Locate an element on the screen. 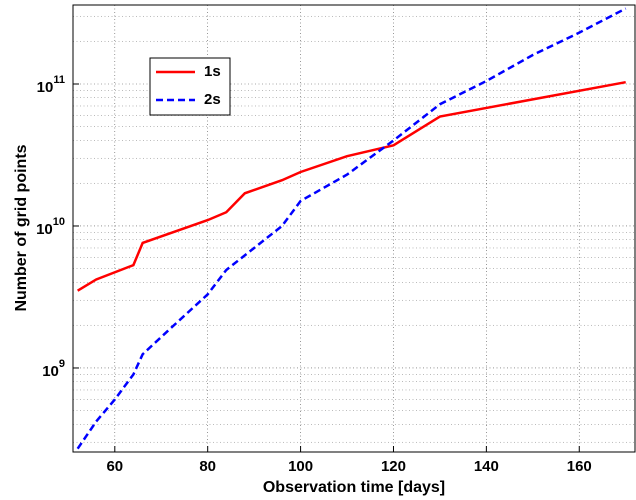 Image resolution: width=636 pixels, height=500 pixels. x-axis-label: Observation time [days] is located at coordinates (354, 487).